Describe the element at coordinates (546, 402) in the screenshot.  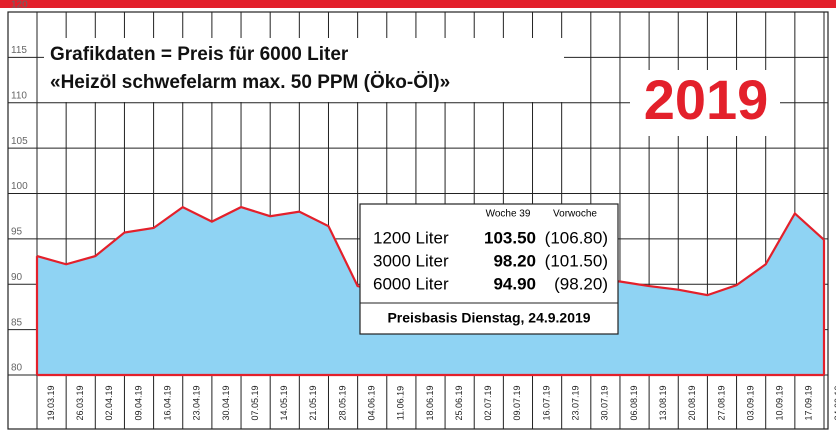
I see `x-tick-label: 16.07.19` at that location.